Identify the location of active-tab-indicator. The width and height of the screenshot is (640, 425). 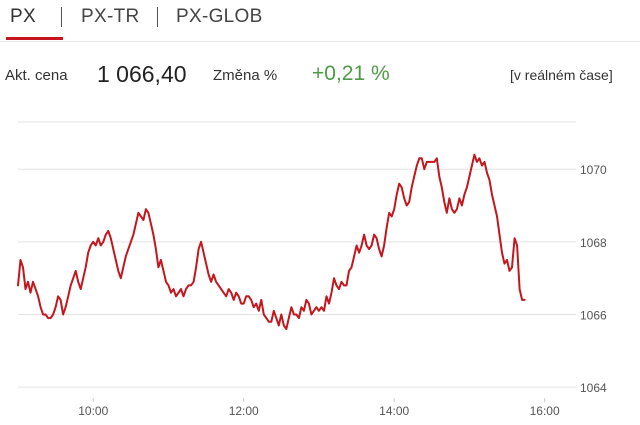
(34, 38).